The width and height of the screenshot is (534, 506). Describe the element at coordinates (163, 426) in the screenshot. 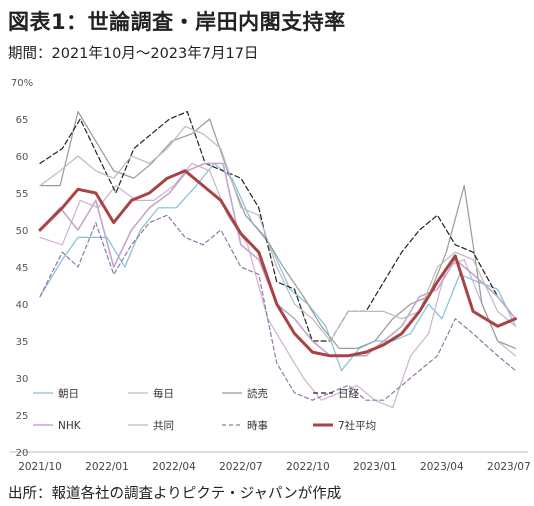

I see `legend-label: 共同` at that location.